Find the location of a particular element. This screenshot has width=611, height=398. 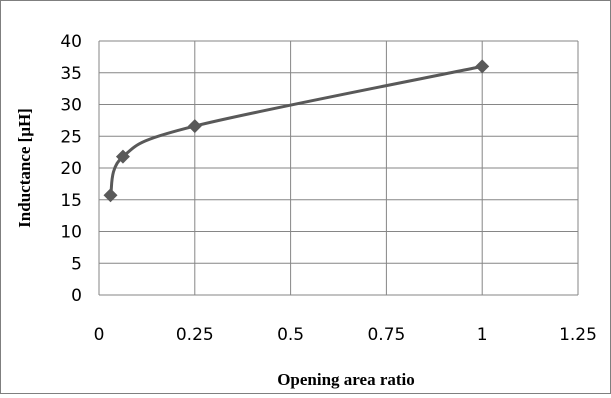

x-tick-label: 1.25 is located at coordinates (578, 335).